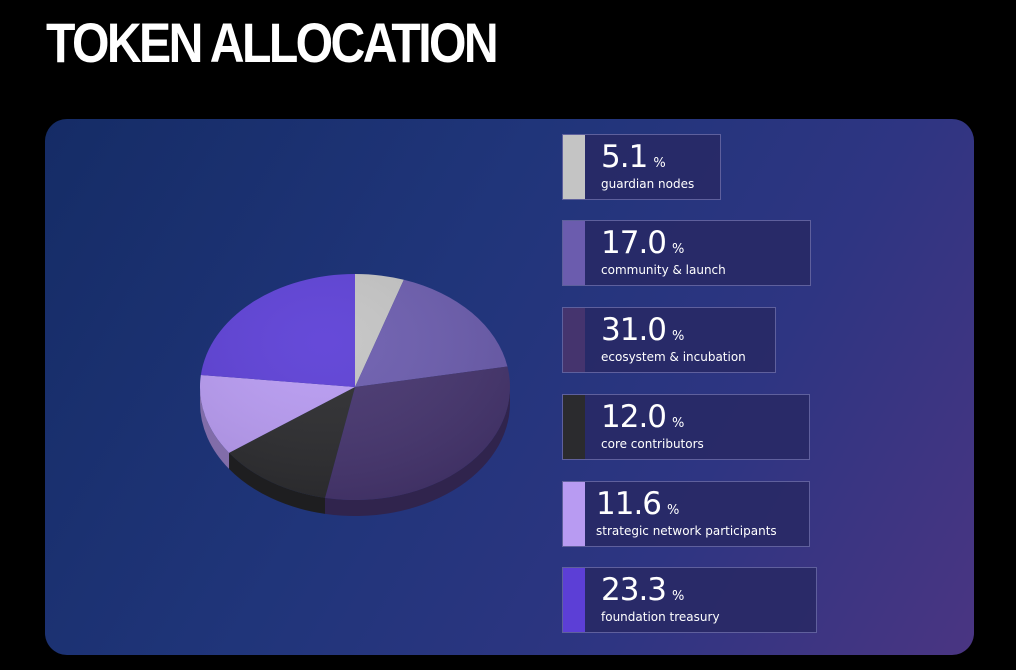 The image size is (1016, 670). Describe the element at coordinates (673, 357) in the screenshot. I see `legend-label: ecosystem & incubation` at that location.